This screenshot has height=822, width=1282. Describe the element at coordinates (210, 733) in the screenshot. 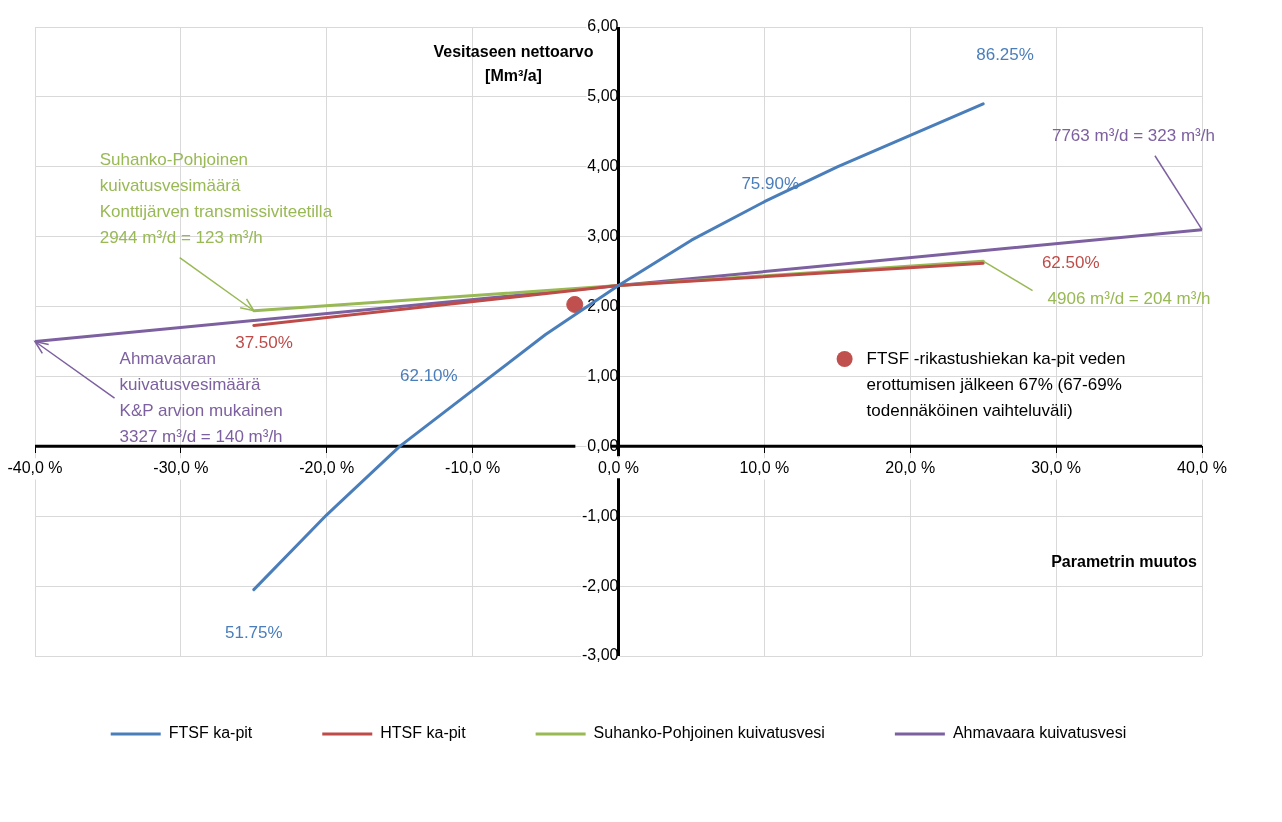

I see `legend-label: FTSF ka-pit` at that location.